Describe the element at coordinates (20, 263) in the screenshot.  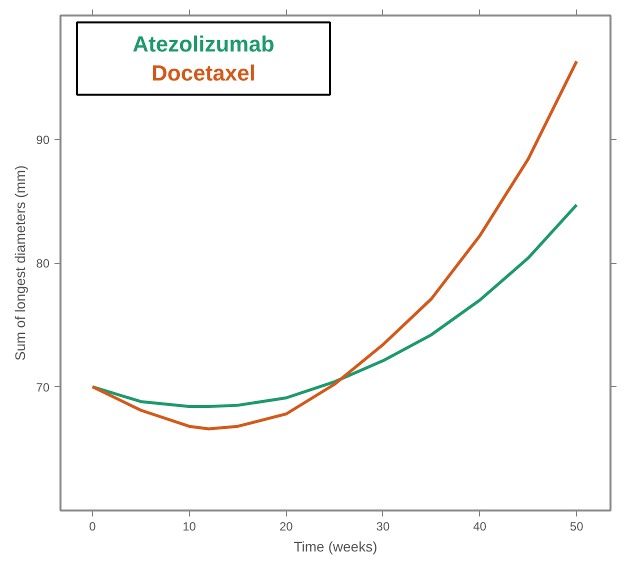
I see `y-axis-title: Sum of longest diameters (mm)` at that location.